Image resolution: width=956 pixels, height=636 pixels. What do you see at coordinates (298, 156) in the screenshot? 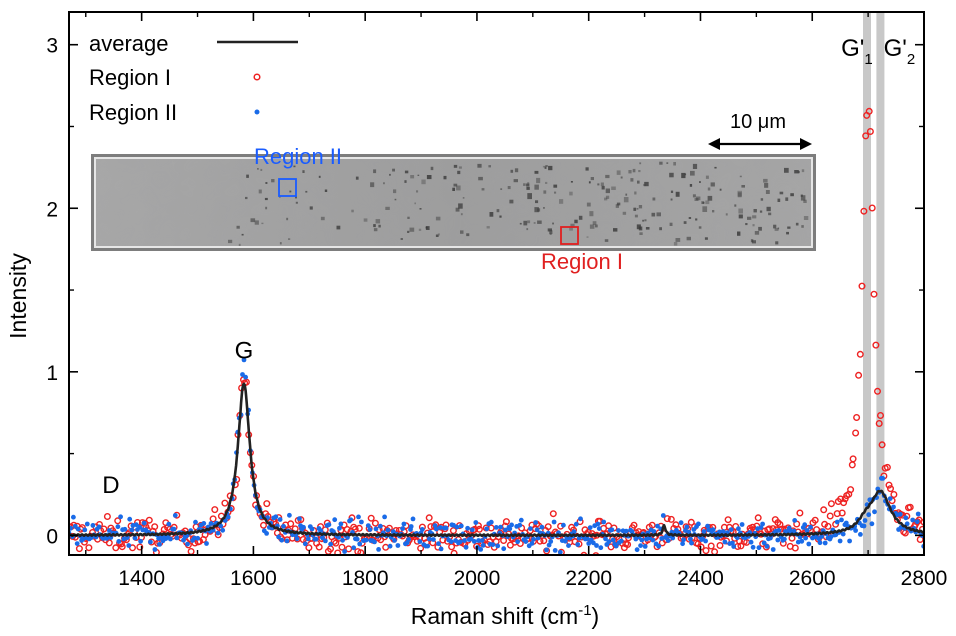
I see `region2-inset-label: Region II` at bounding box center [298, 156].